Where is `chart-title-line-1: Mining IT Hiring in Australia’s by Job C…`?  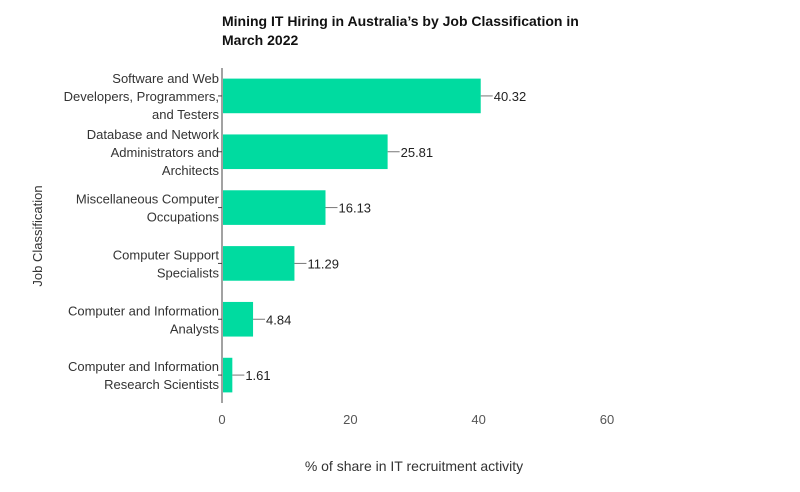
chart-title-line-1: Mining IT Hiring in Australia’s by Job C… is located at coordinates (400, 21).